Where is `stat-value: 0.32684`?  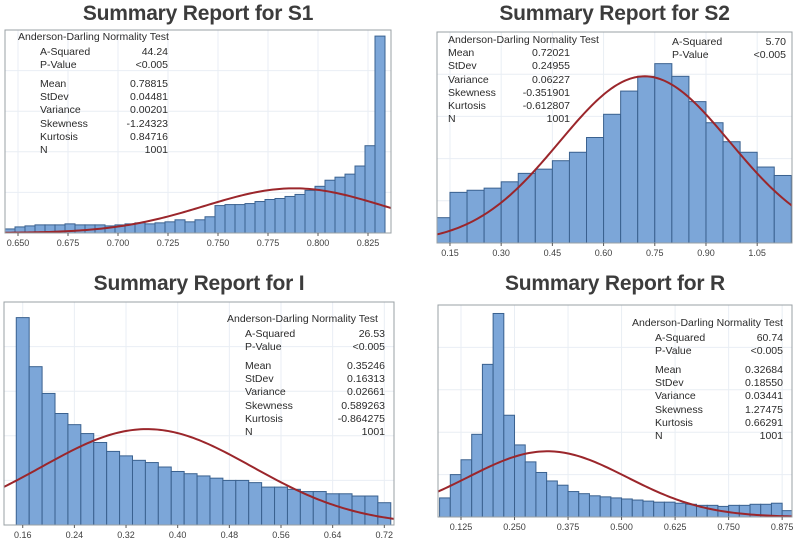
stat-value: 0.32684 is located at coordinates (764, 369).